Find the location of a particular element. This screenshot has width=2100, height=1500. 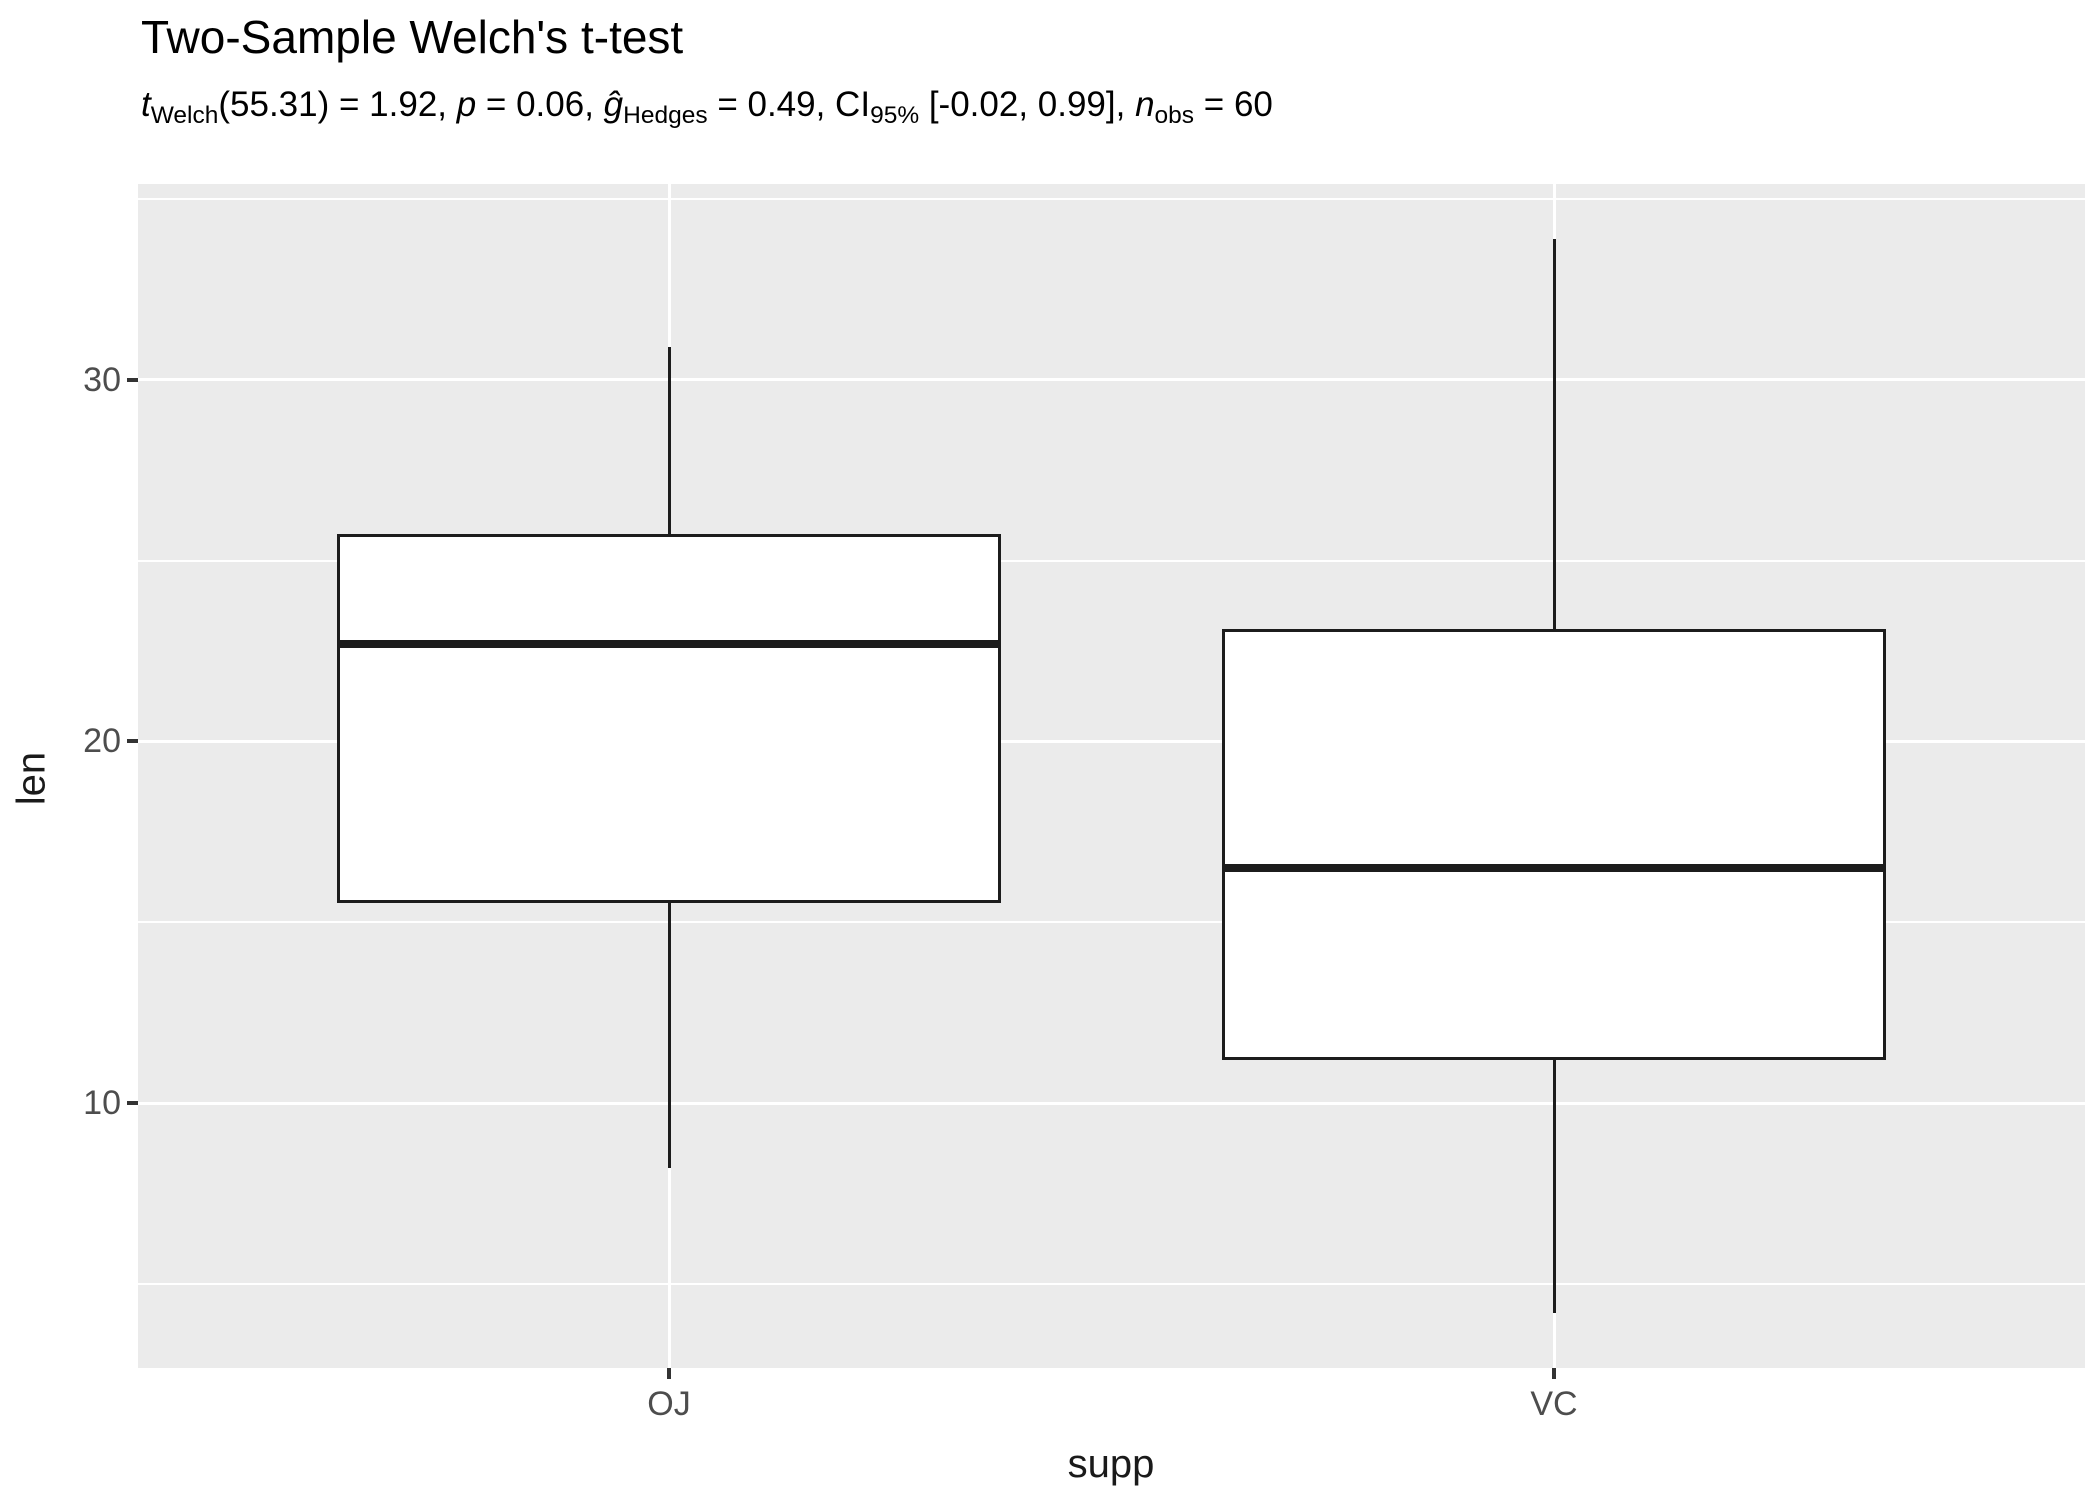

subtitle-segment: Welch is located at coordinates (184, 115).